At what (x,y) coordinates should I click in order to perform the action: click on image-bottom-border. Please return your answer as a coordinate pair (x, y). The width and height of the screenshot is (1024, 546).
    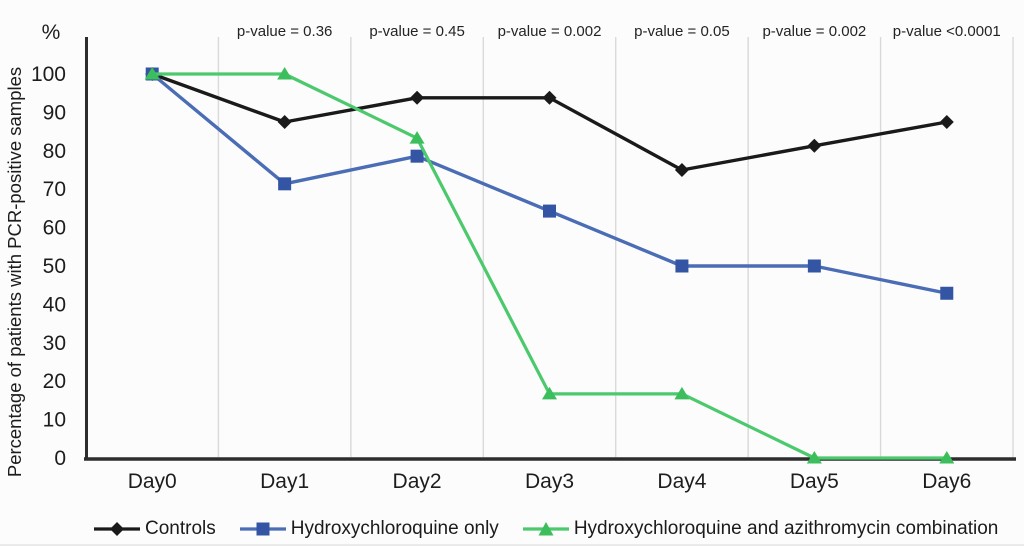
    Looking at the image, I should click on (512, 545).